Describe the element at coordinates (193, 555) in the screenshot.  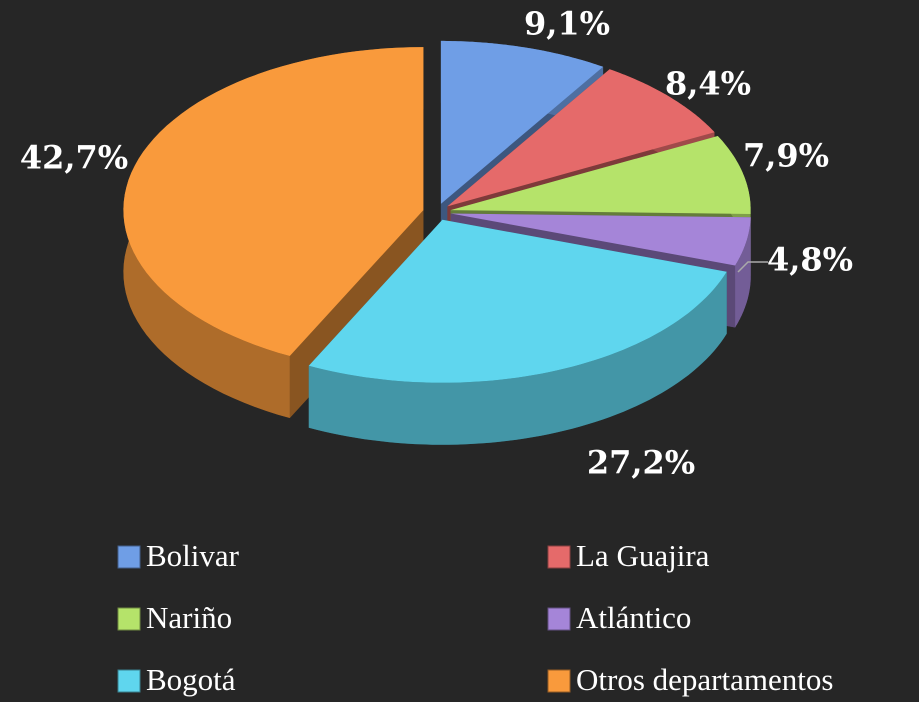
I see `legend-label: Bolivar` at that location.